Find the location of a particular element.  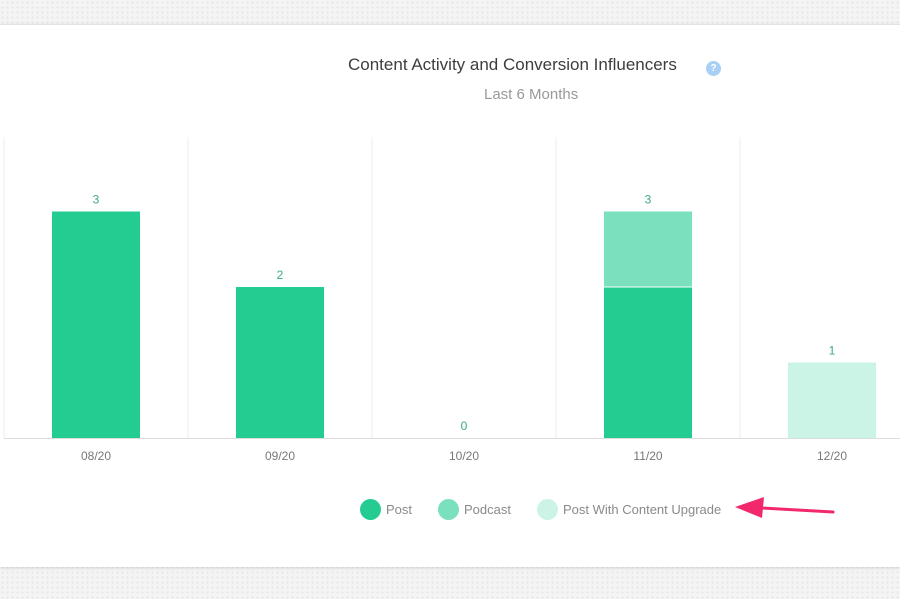

x-tick-label: 11/20 is located at coordinates (647, 456).